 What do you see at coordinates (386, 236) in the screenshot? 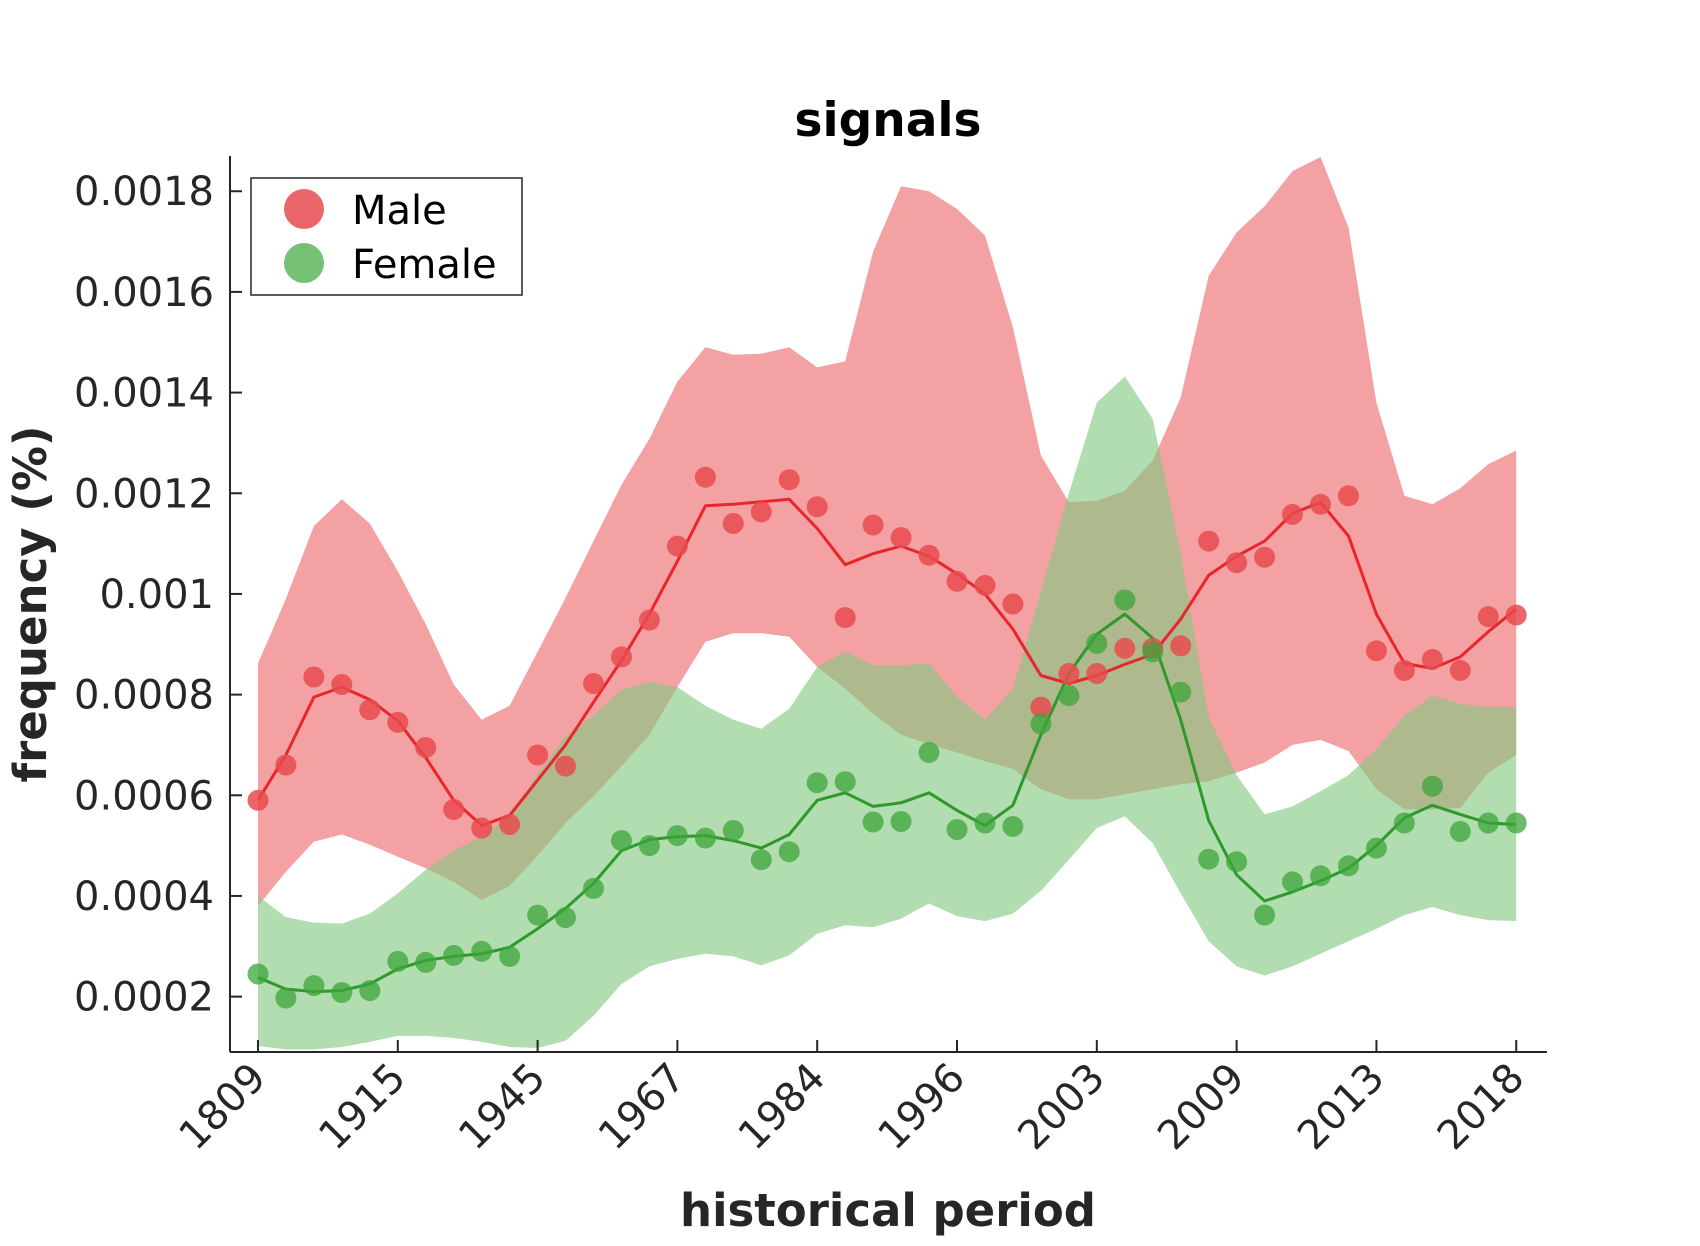
I see `legend: Male Female` at bounding box center [386, 236].